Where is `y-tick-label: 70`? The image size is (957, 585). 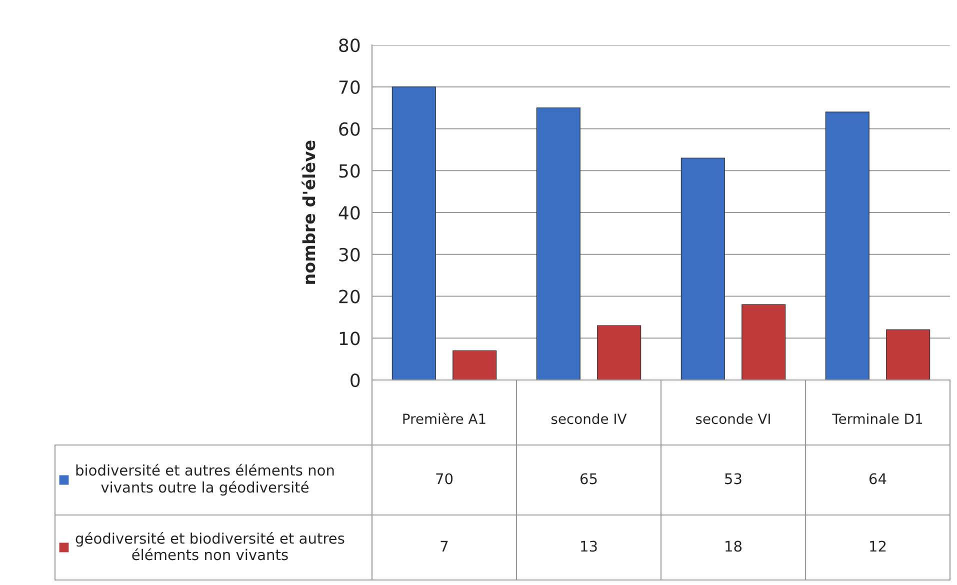 y-tick-label: 70 is located at coordinates (349, 87).